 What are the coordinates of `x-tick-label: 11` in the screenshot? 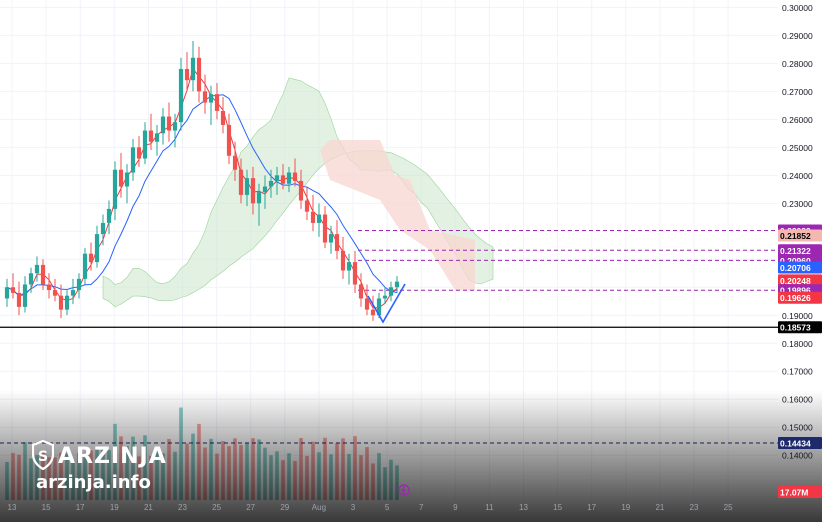 It's located at (489, 507).